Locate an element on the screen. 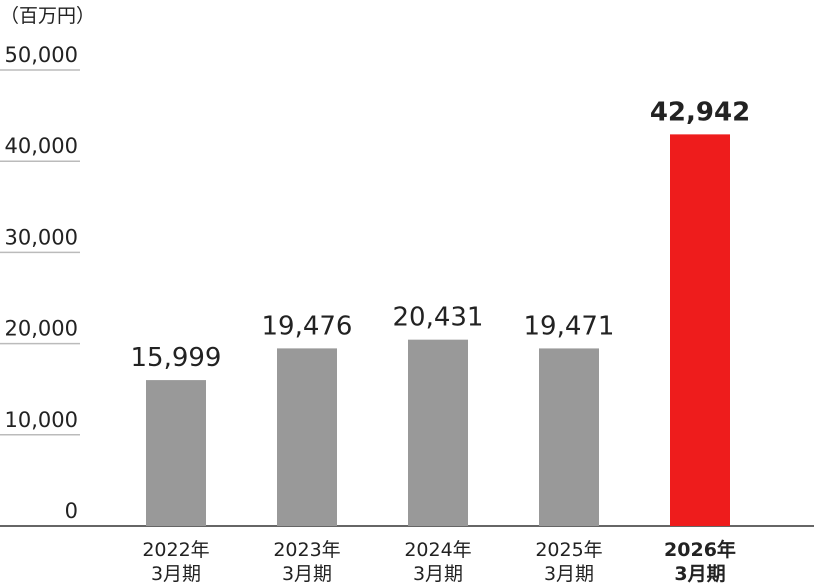  x-tick-label: 2024年 3月期 is located at coordinates (437, 562).